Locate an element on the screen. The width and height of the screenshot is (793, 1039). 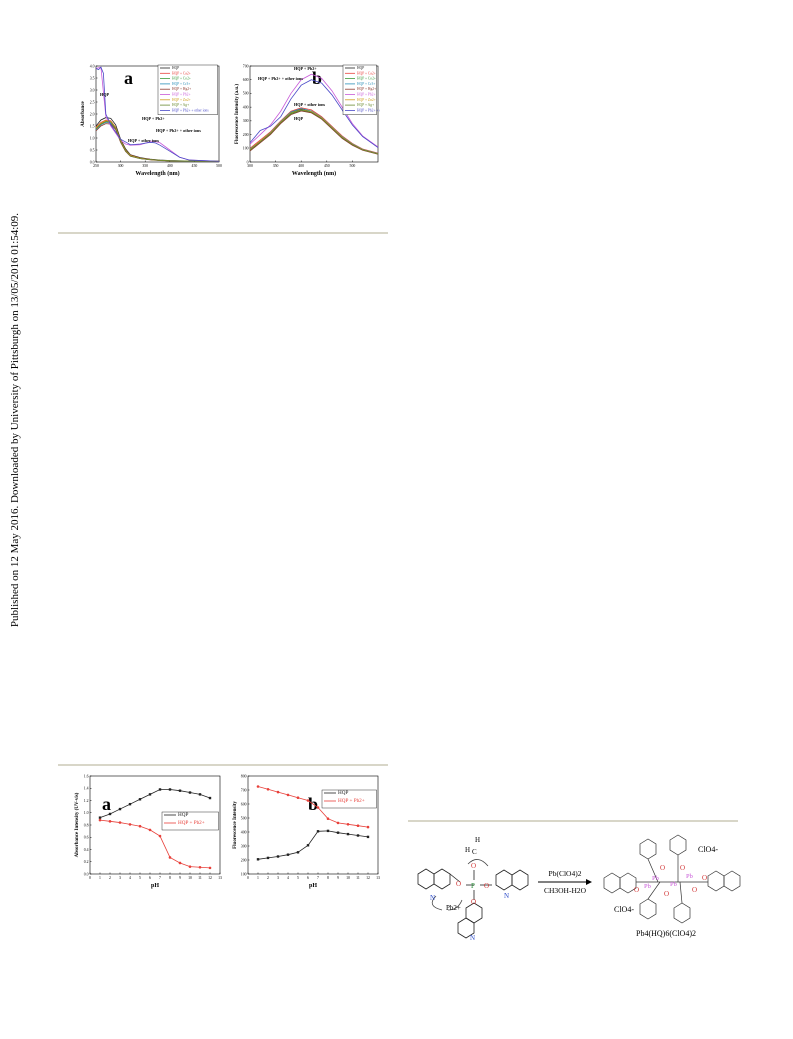
x-tick-label: 500 is located at coordinates (353, 166).